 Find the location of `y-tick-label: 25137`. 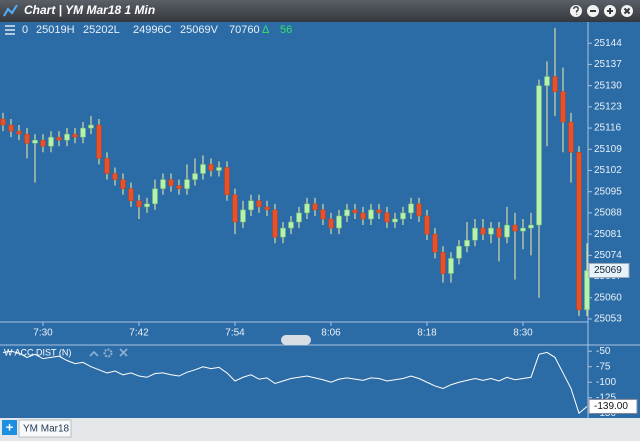

y-tick-label: 25137 is located at coordinates (608, 64).